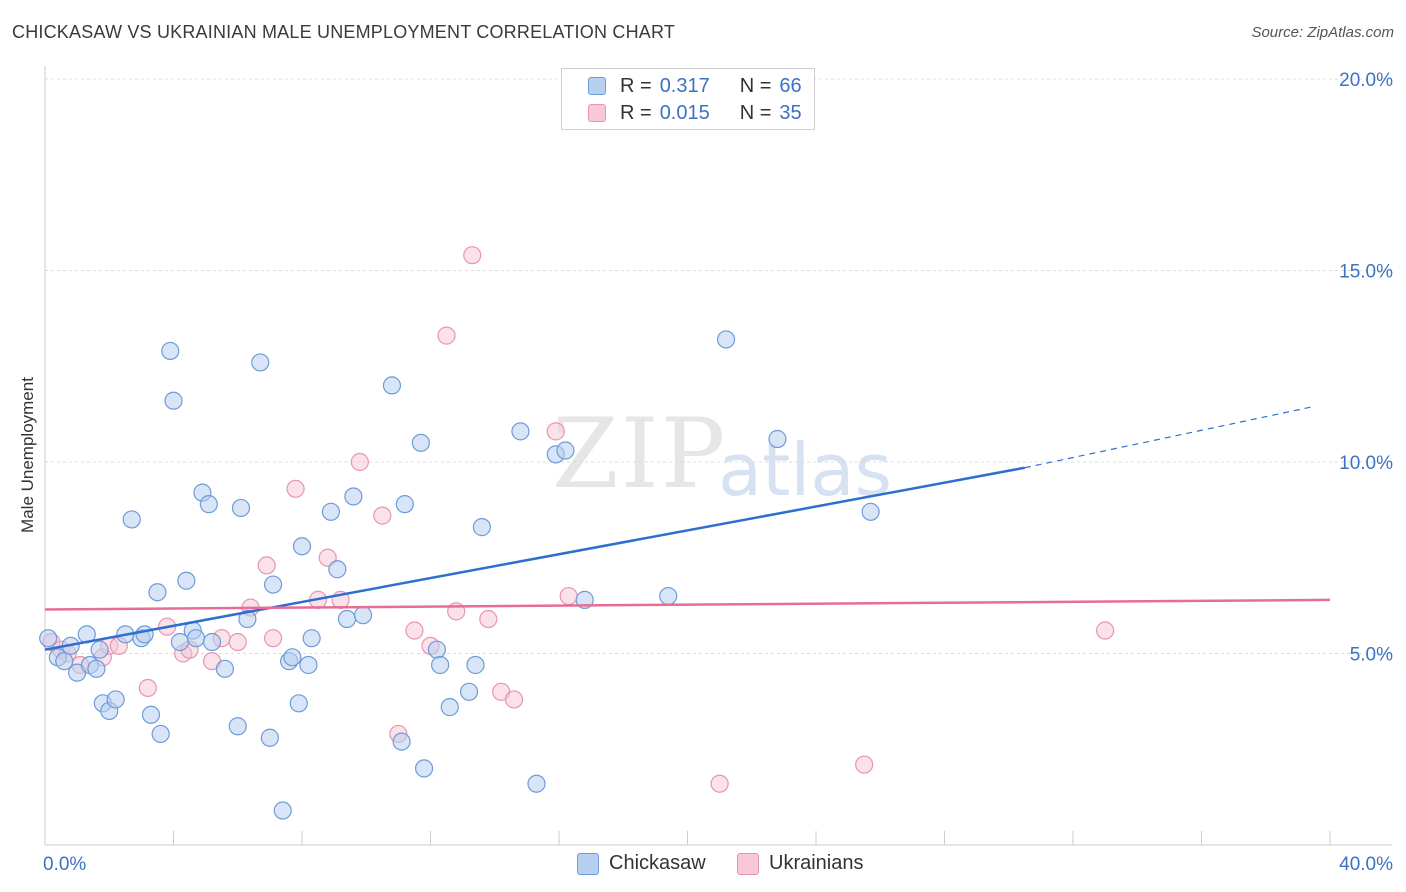 The height and width of the screenshot is (892, 1406). I want to click on y-tick-label: 20.0%, so click(1366, 80).